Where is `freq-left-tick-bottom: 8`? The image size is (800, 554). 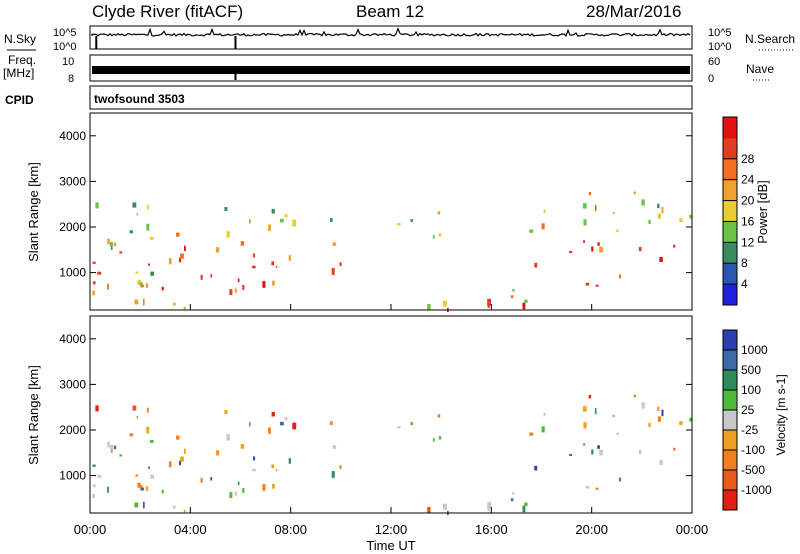
freq-left-tick-bottom: 8 is located at coordinates (71, 79).